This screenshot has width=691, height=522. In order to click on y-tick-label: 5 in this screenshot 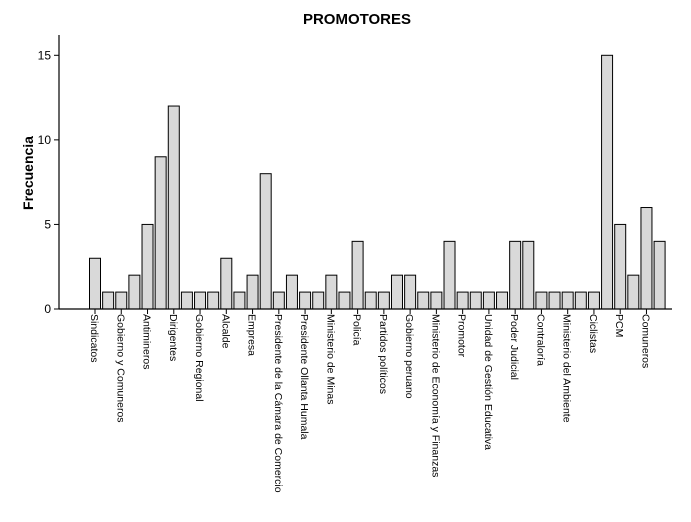, I will do `click(47, 224)`.